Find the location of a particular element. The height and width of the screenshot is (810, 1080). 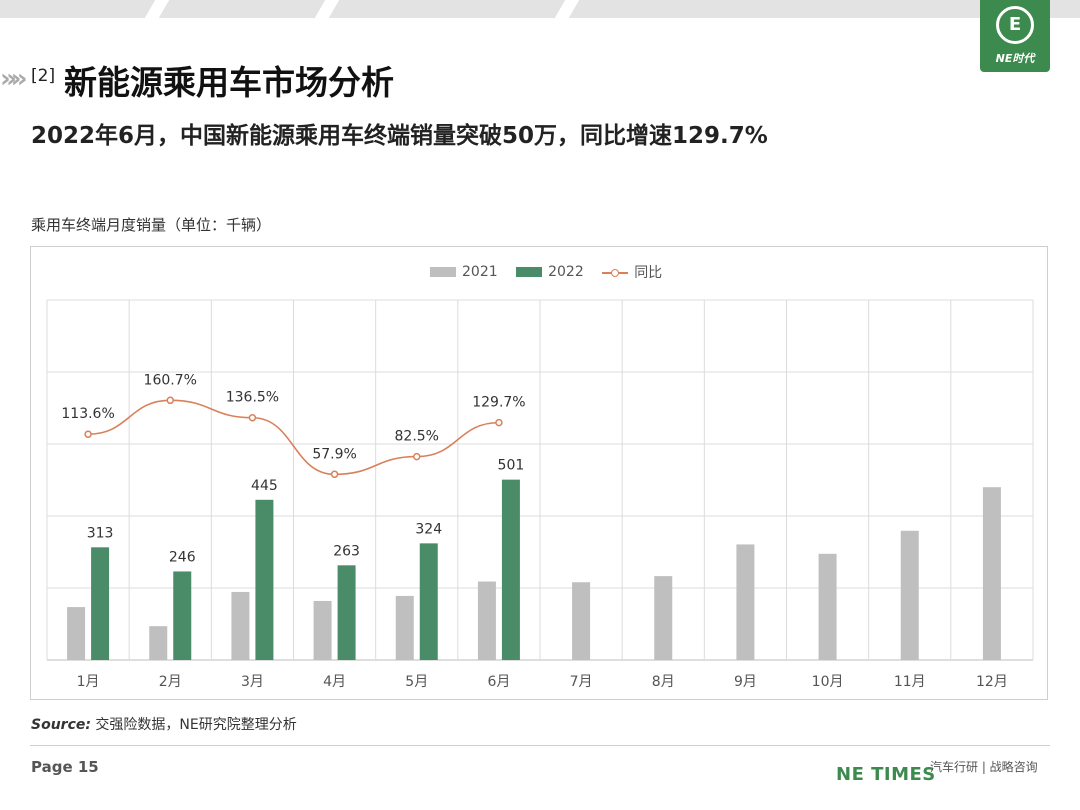

data-label-2022: 501 is located at coordinates (511, 466).